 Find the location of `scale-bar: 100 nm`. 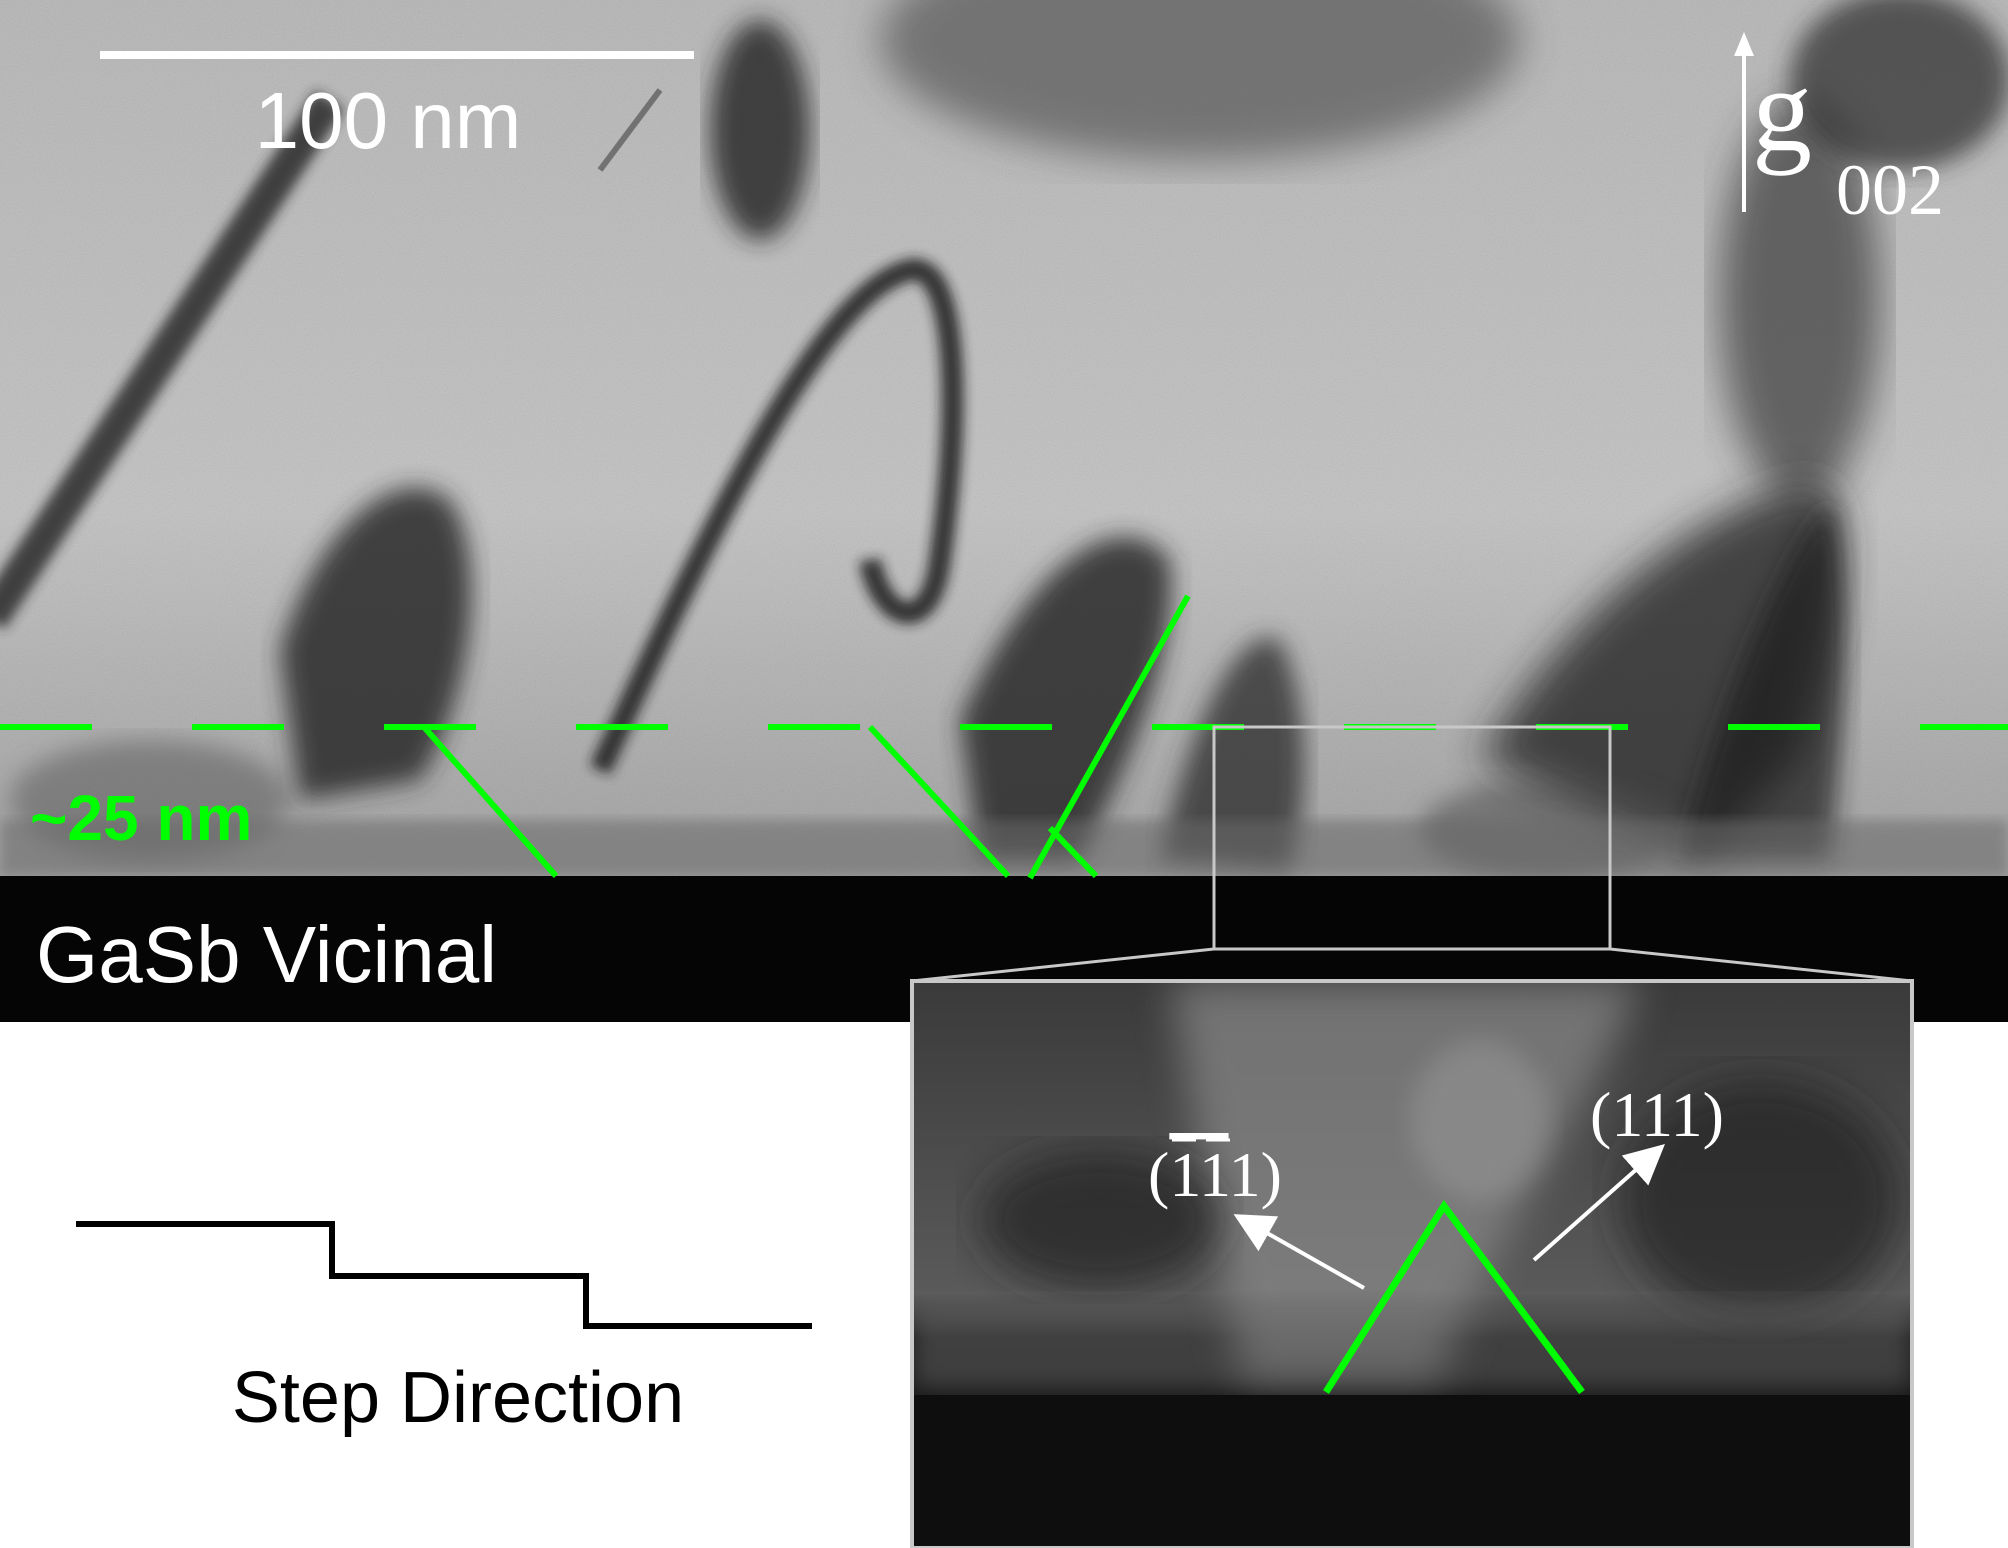

scale-bar: 100 nm is located at coordinates (397, 108).